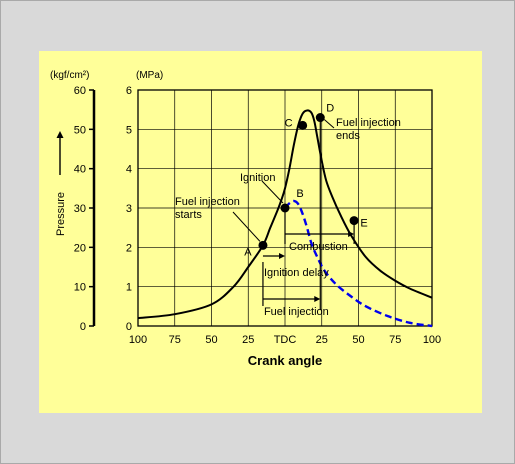  I want to click on pressure-arrow-head, so click(60, 134).